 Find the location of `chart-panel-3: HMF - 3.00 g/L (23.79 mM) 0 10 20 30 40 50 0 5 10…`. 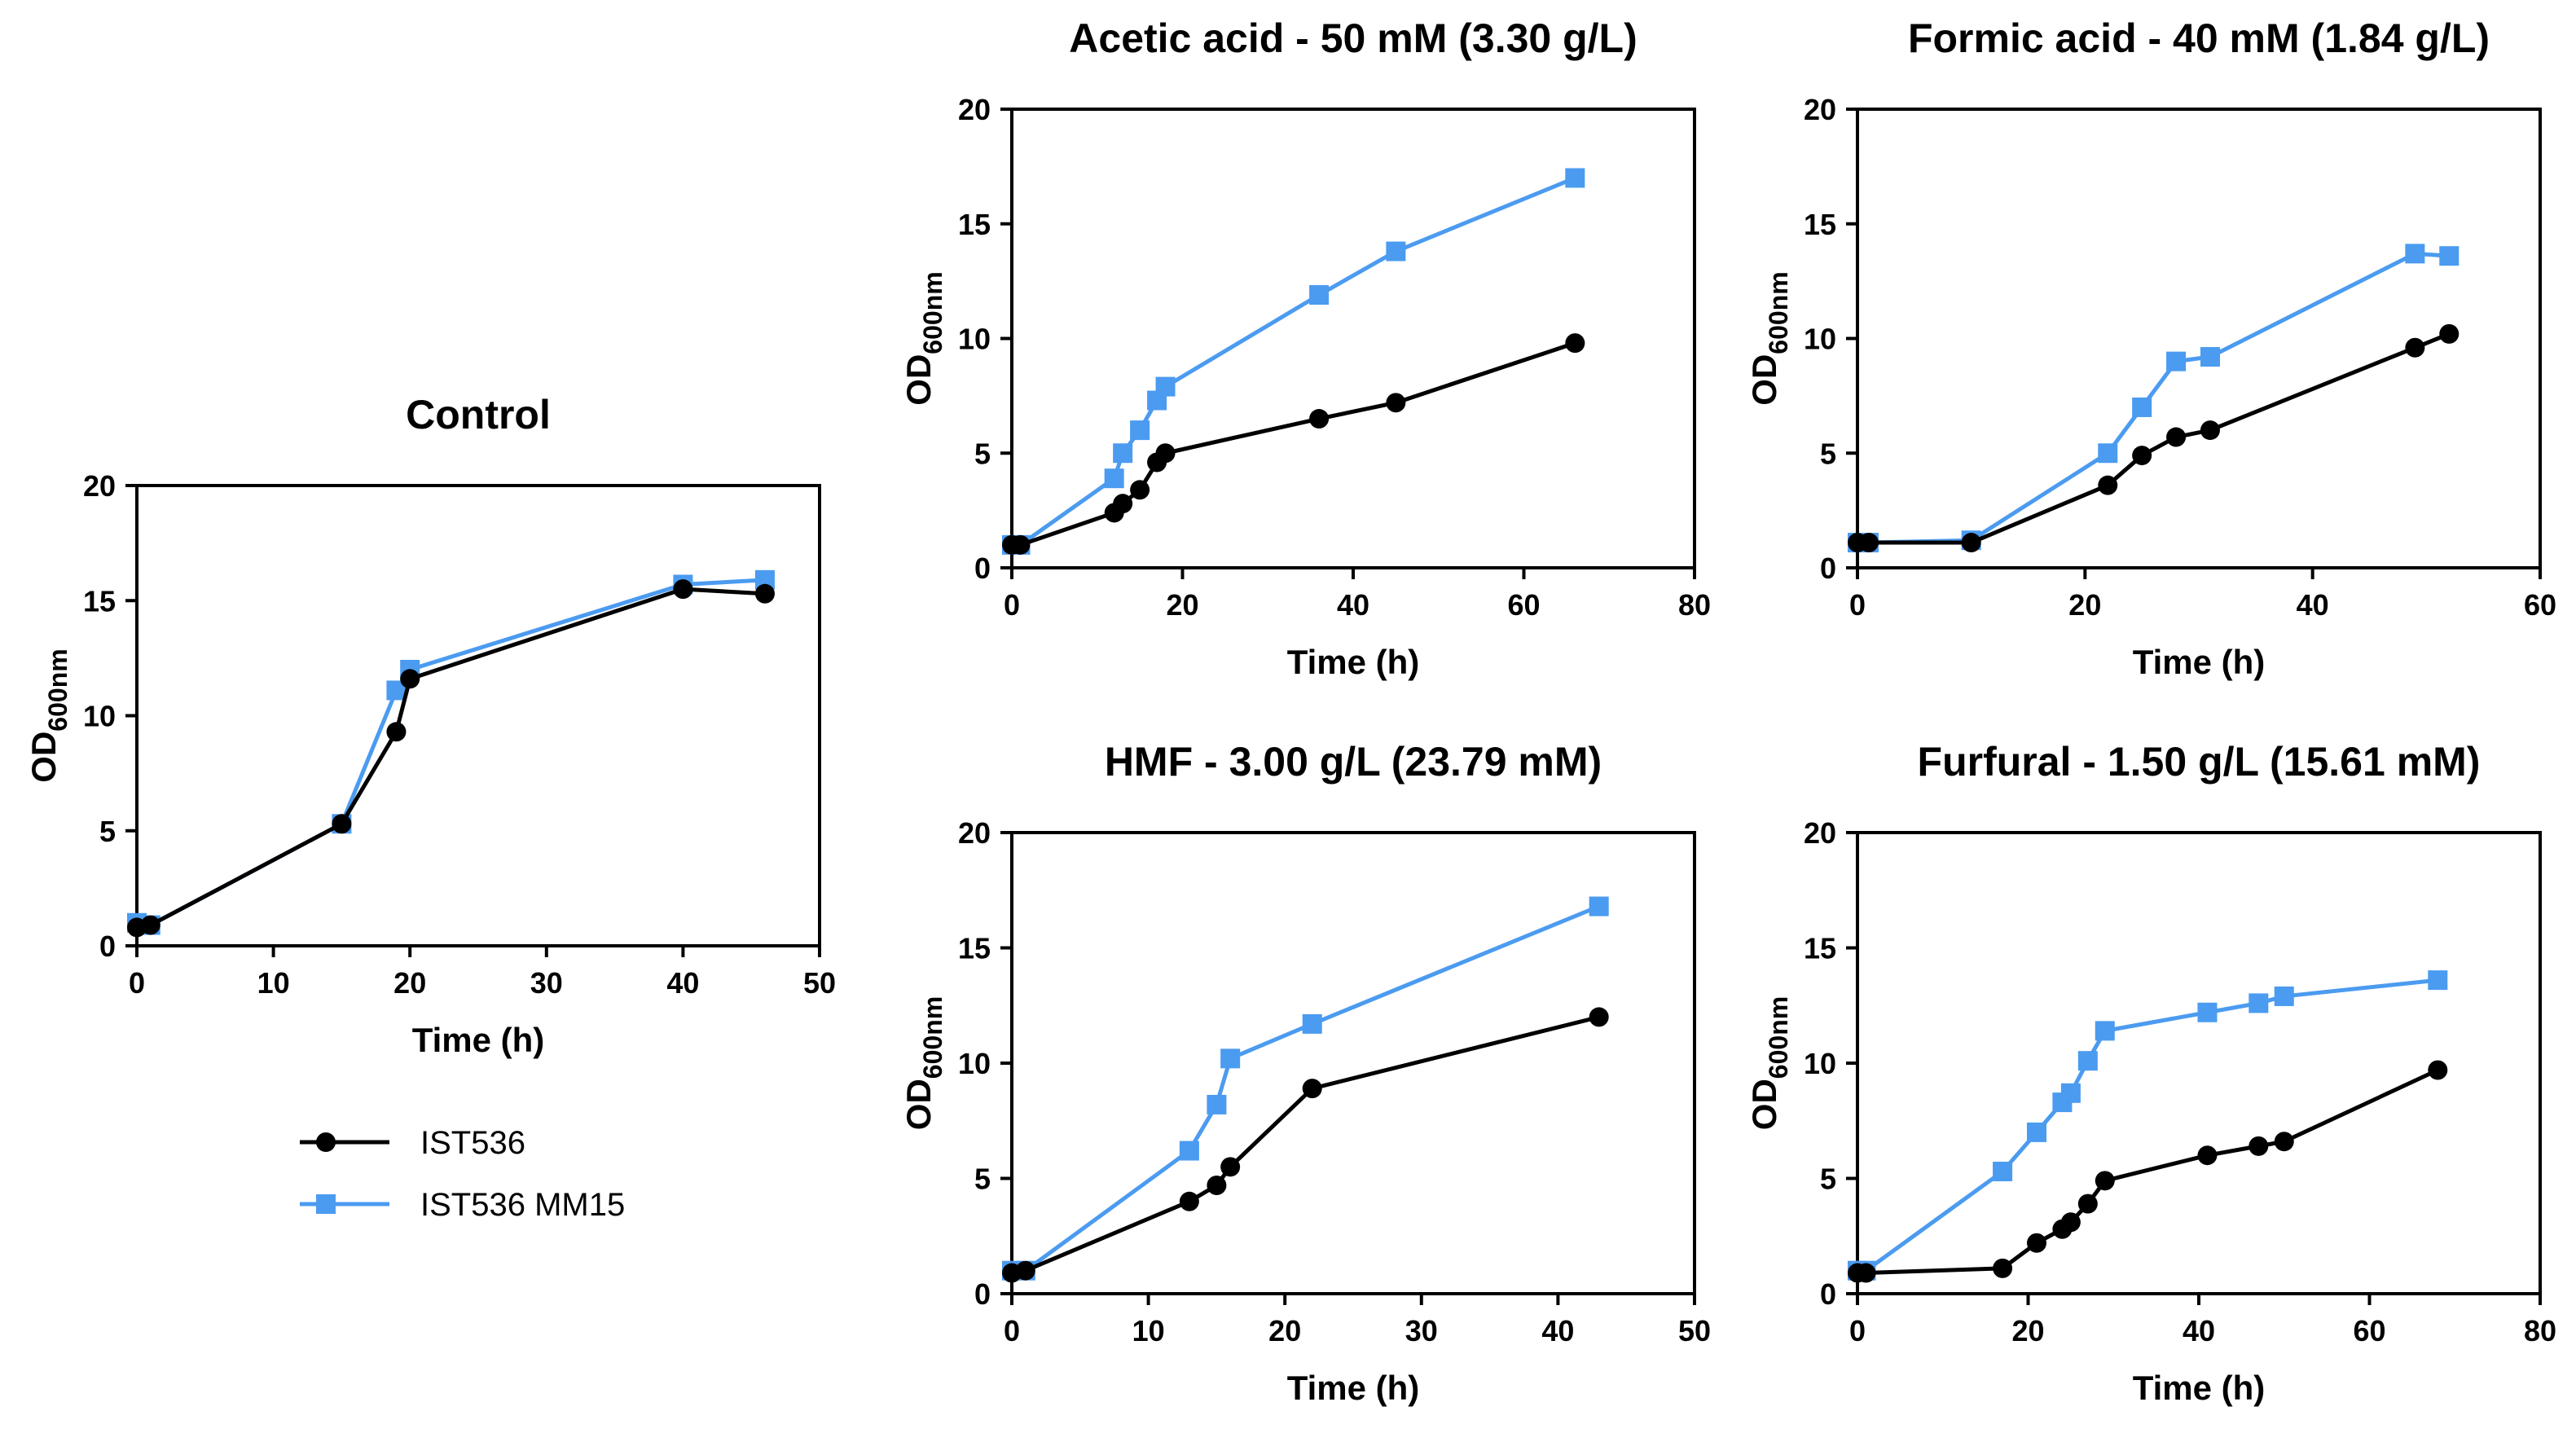

chart-panel-3: HMF - 3.00 g/L (23.79 mM) 0 10 20 30 40 50 0 5 10… is located at coordinates (1305, 1073).